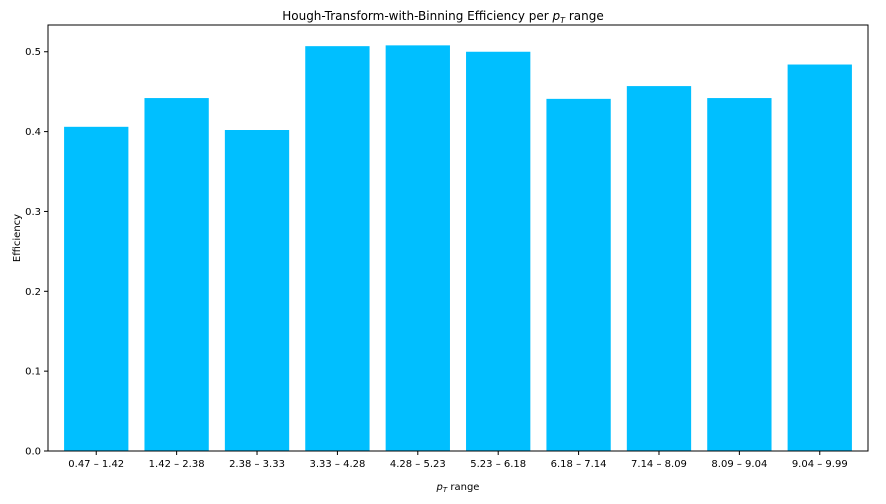 The height and width of the screenshot is (504, 886). I want to click on x-tick-label-3: 2.38 – 3.33, so click(257, 464).